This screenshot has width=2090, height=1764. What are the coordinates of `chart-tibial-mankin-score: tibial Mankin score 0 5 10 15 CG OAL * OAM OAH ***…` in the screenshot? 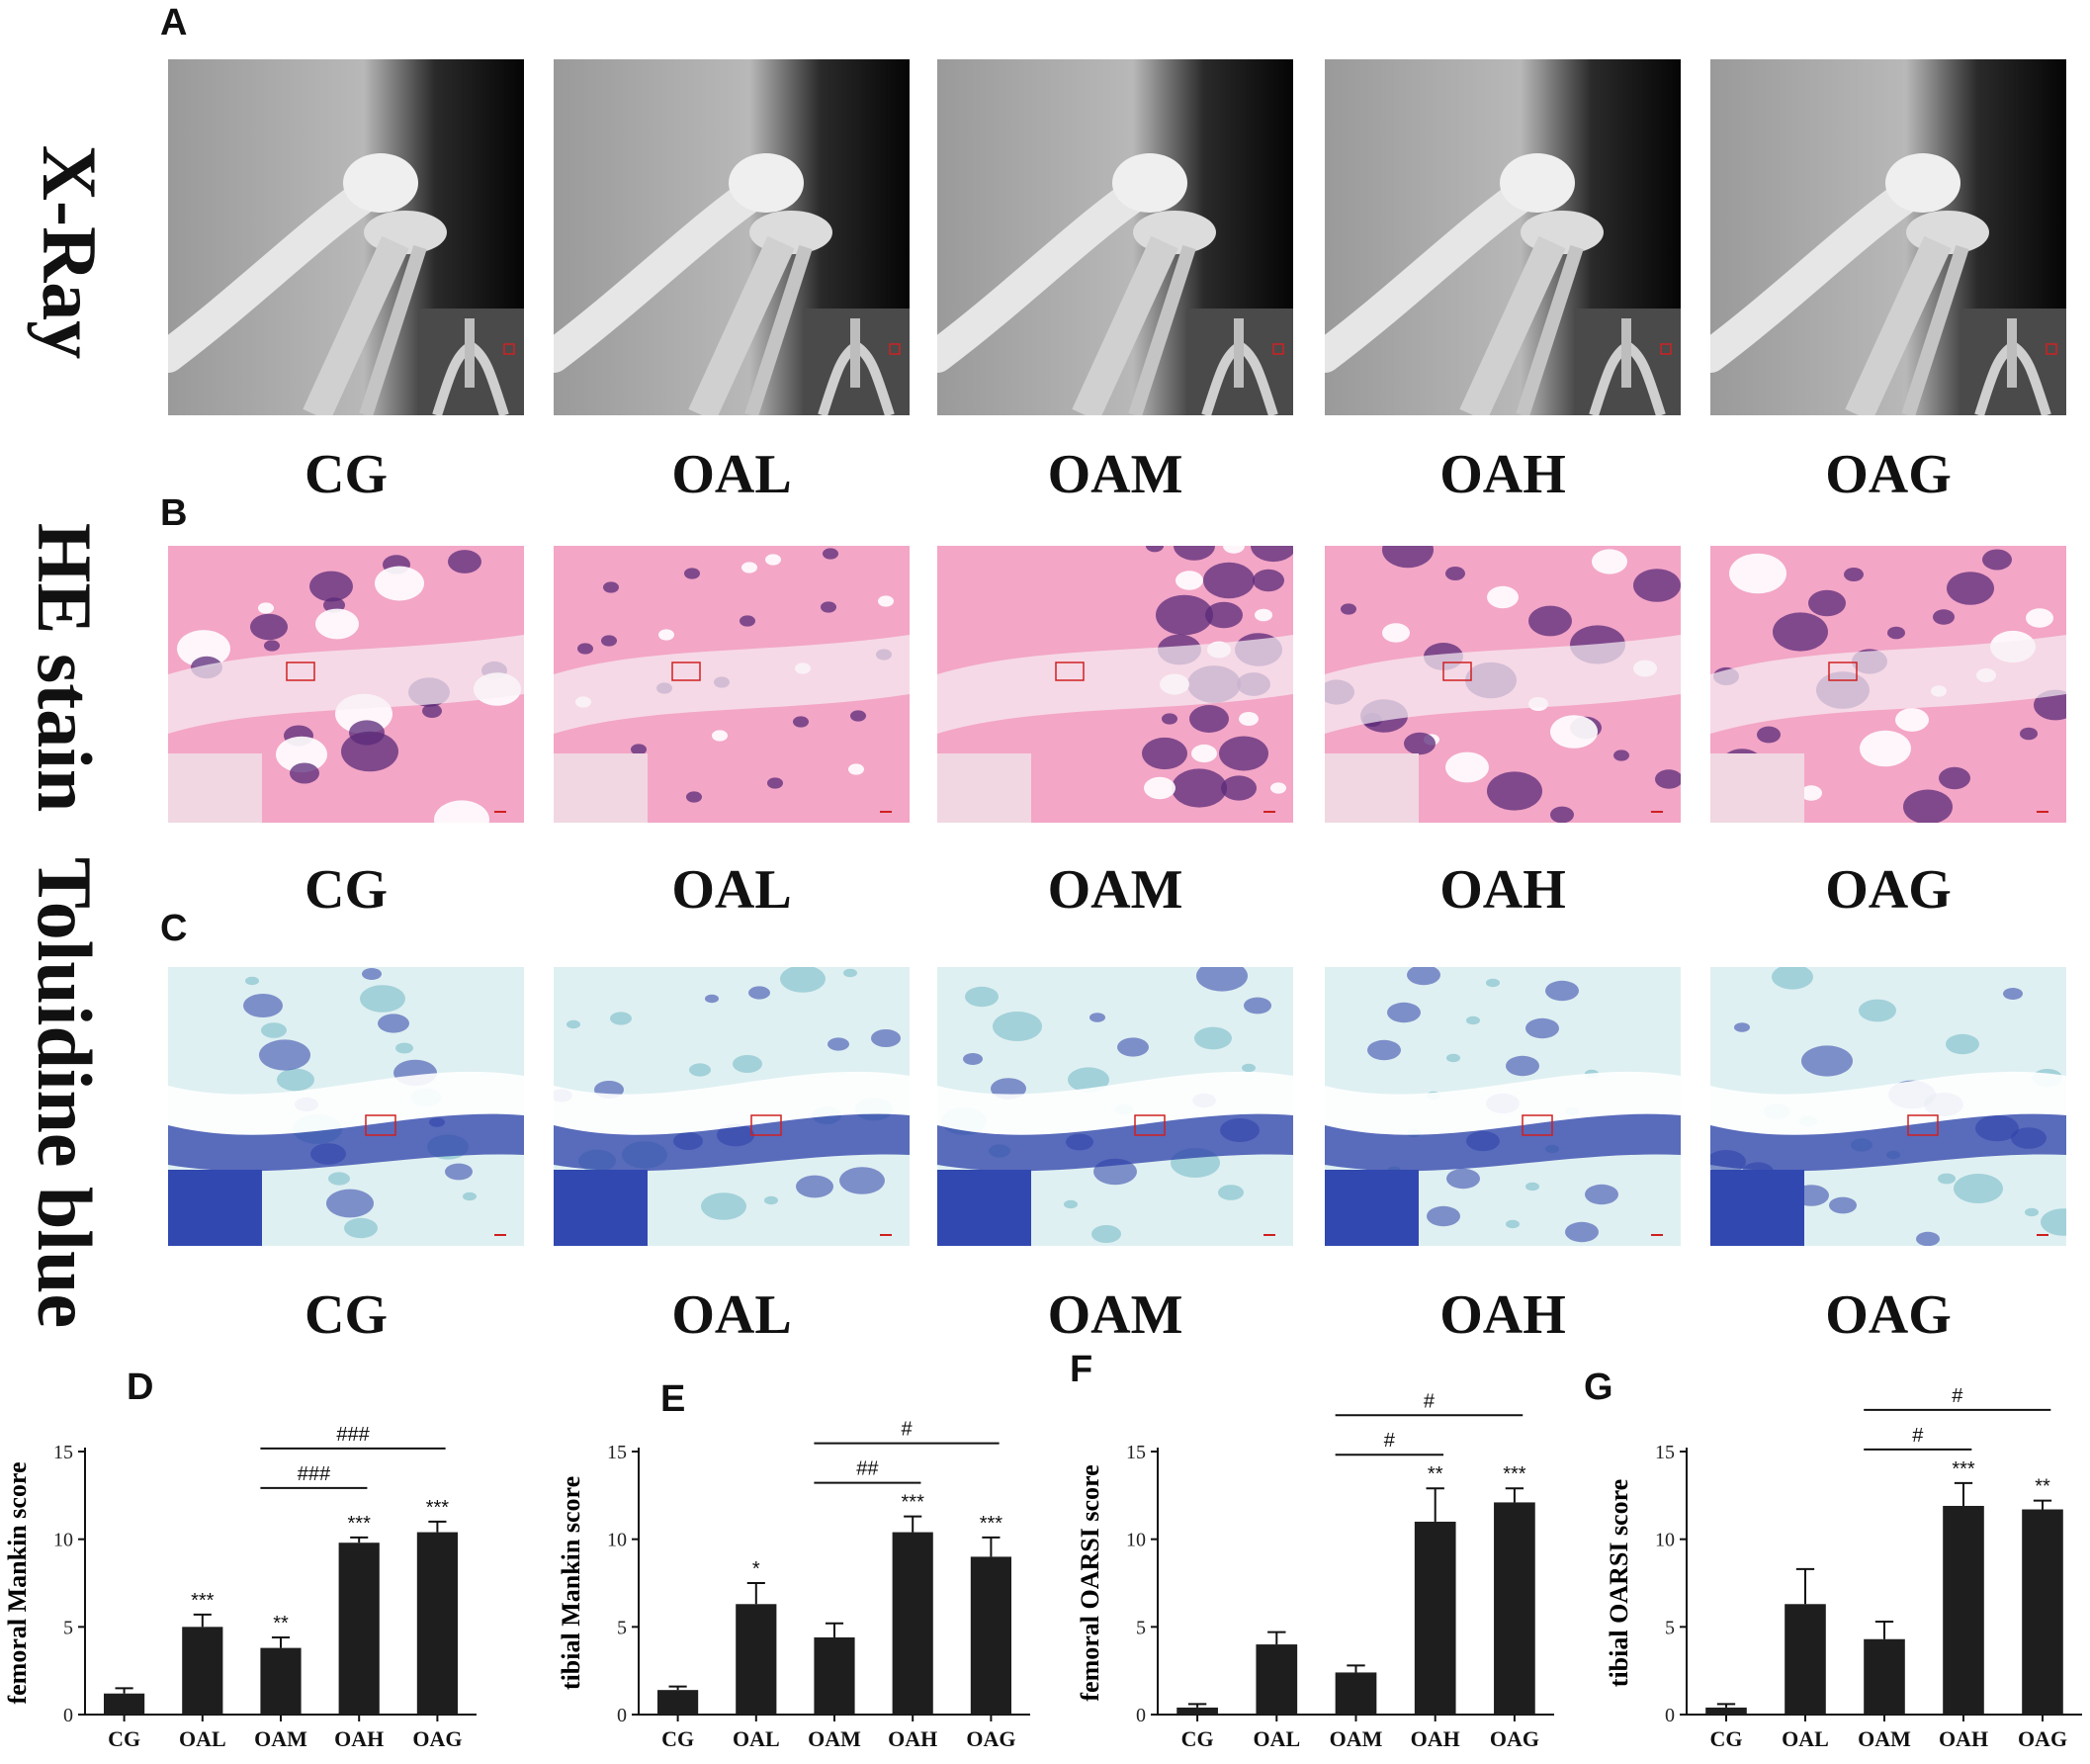 It's located at (796, 1588).